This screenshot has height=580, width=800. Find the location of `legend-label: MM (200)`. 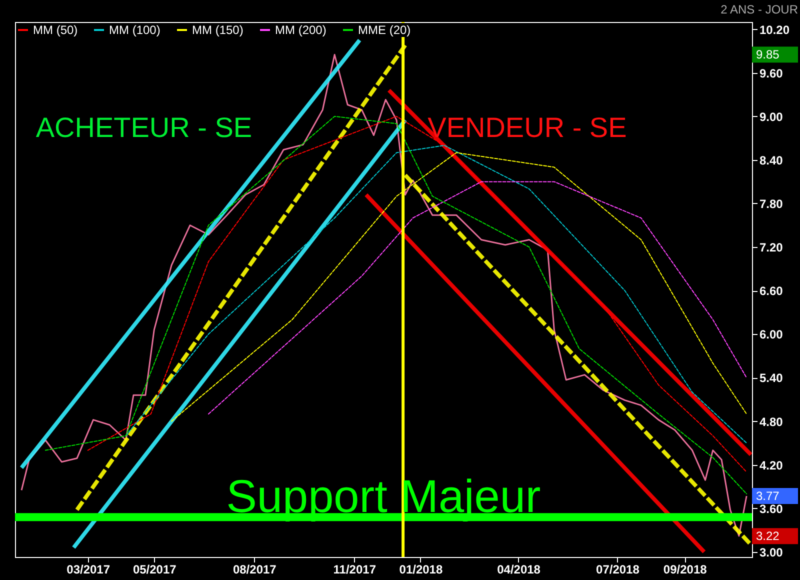

legend-label: MM (200) is located at coordinates (300, 30).